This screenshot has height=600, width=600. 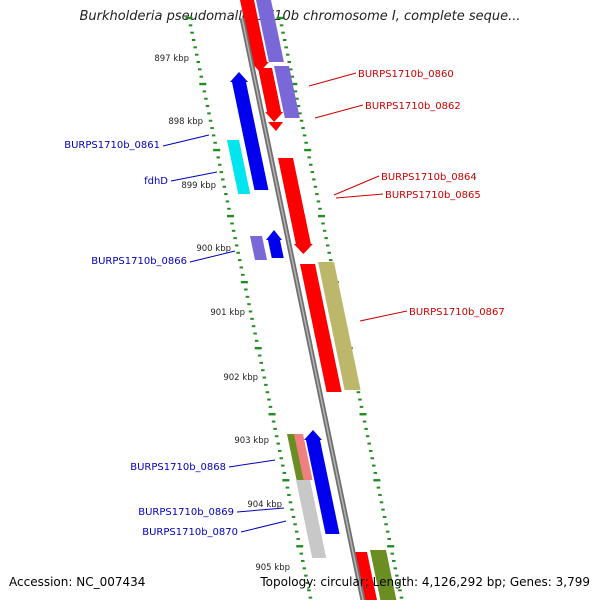 What do you see at coordinates (272, 568) in the screenshot?
I see `ruler-label: 905 kbp` at bounding box center [272, 568].